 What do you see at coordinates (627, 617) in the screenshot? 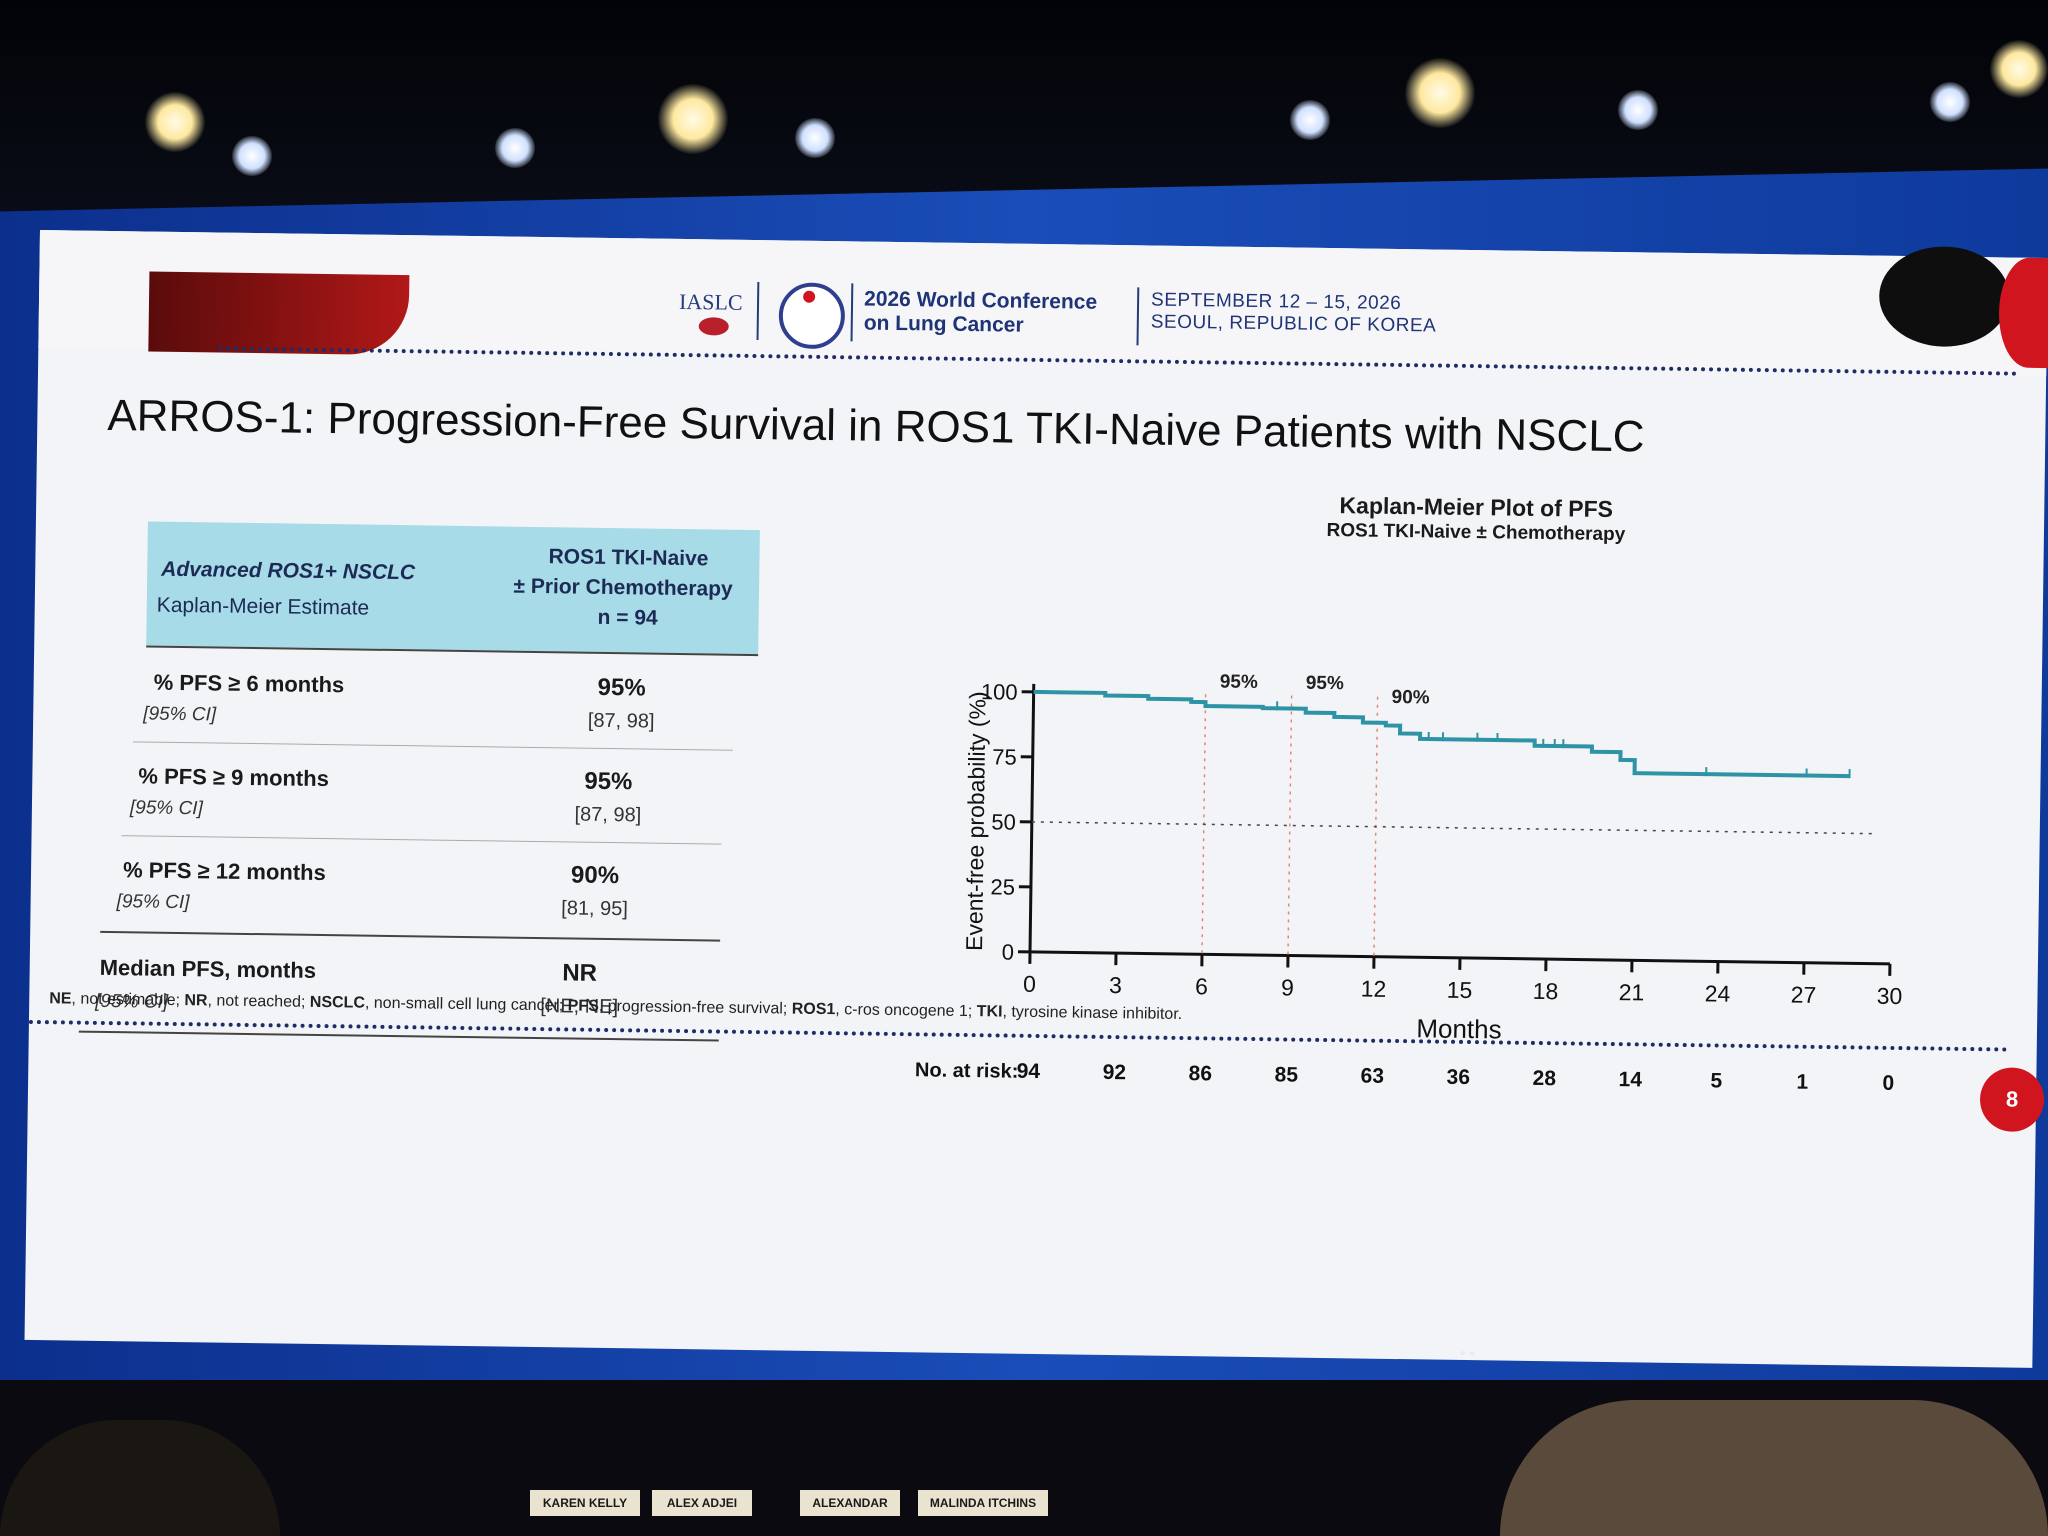
I see `table-header-right-line-3: n = 94` at bounding box center [627, 617].